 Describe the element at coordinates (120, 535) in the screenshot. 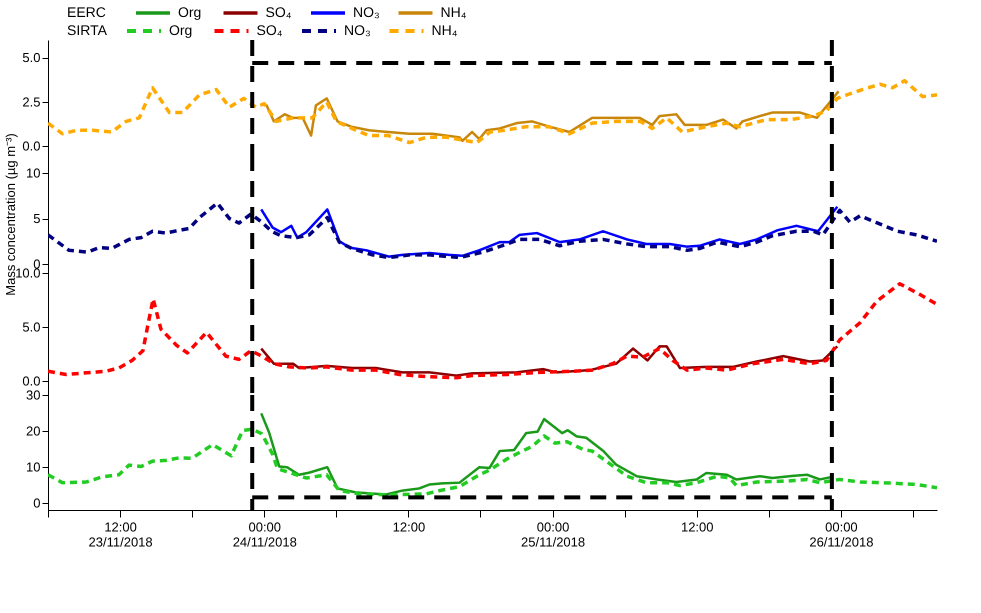

I see `x-tick-label: 12:00 23/11/2018` at that location.